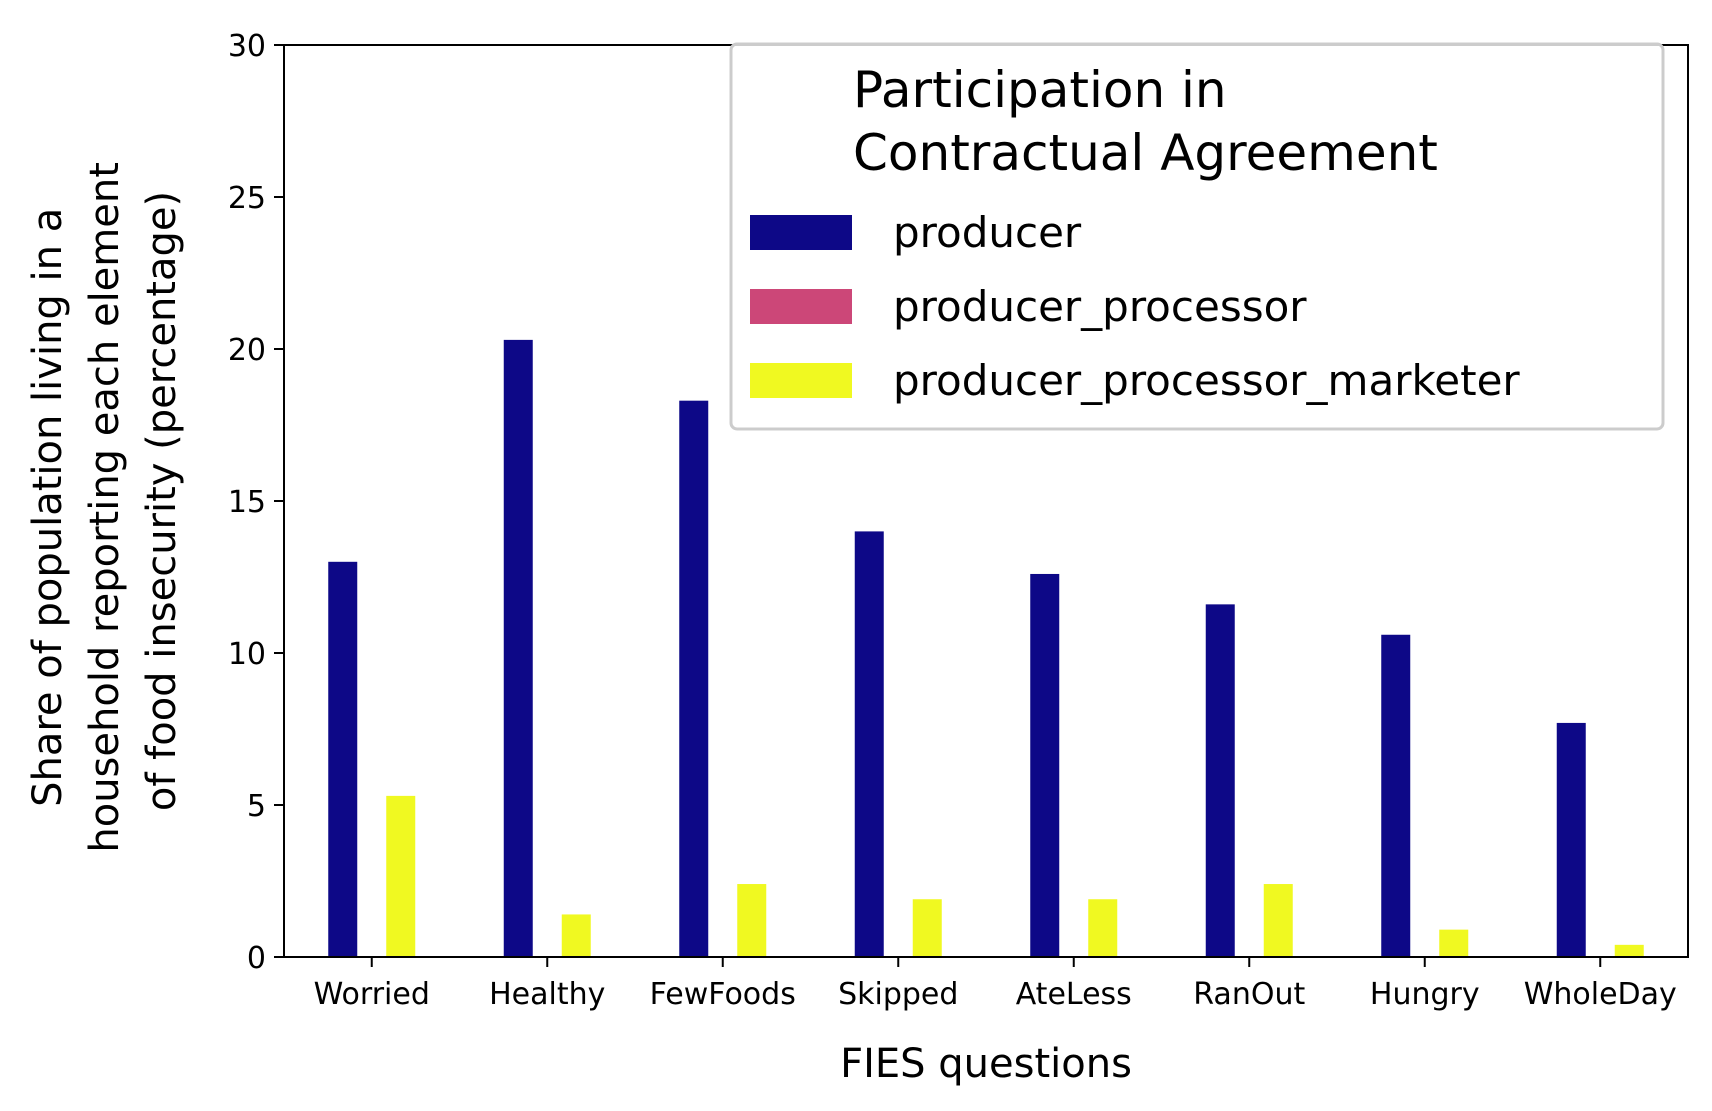 The image size is (1712, 1111). What do you see at coordinates (694, 678) in the screenshot?
I see `bar-producer-fewfoods` at bounding box center [694, 678].